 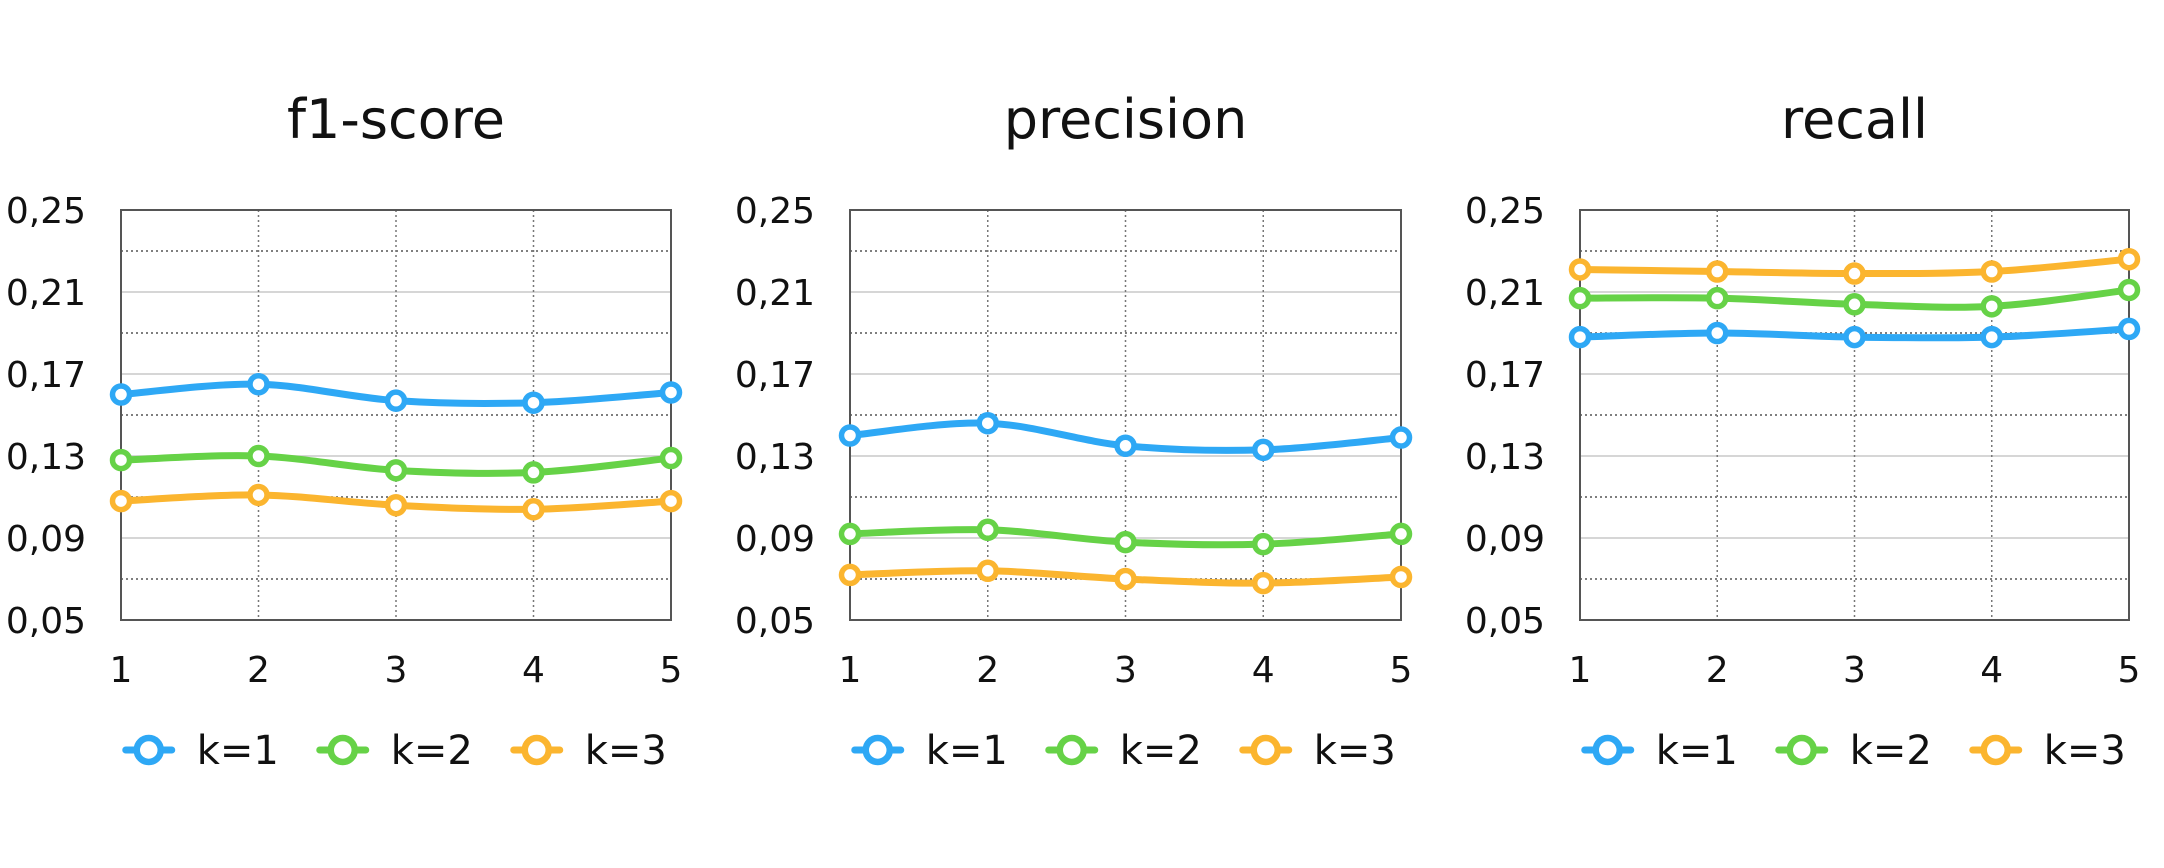 What do you see at coordinates (1854, 119) in the screenshot?
I see `chart-title: recall` at bounding box center [1854, 119].